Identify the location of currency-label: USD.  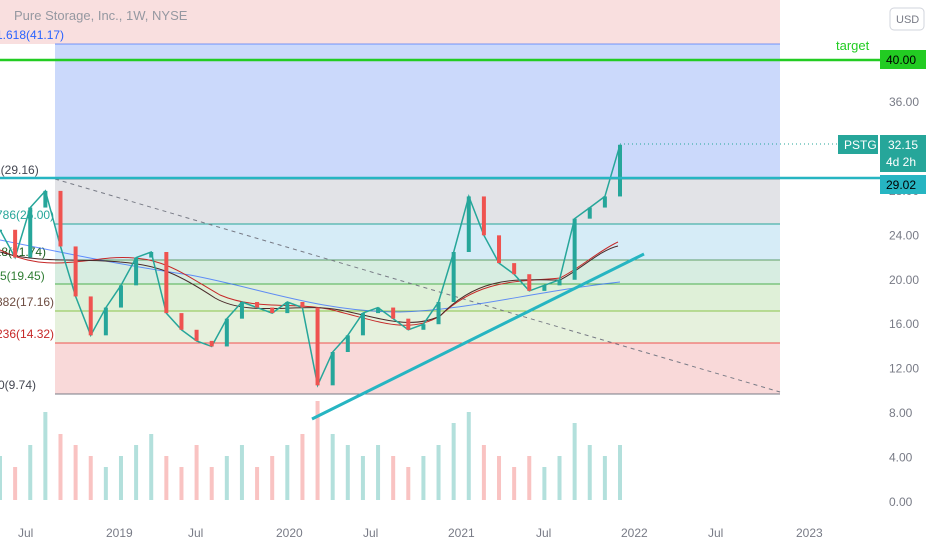
(907, 20).